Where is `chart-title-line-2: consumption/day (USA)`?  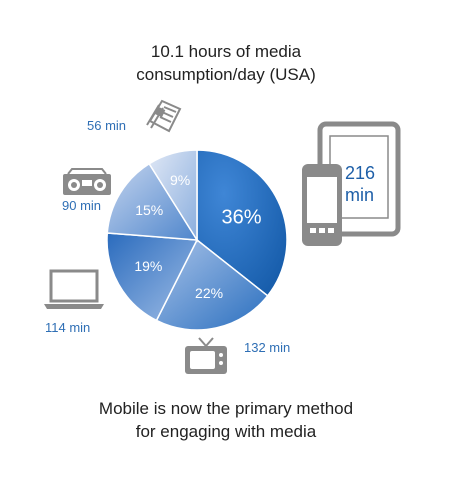 chart-title-line-2: consumption/day (USA) is located at coordinates (226, 74).